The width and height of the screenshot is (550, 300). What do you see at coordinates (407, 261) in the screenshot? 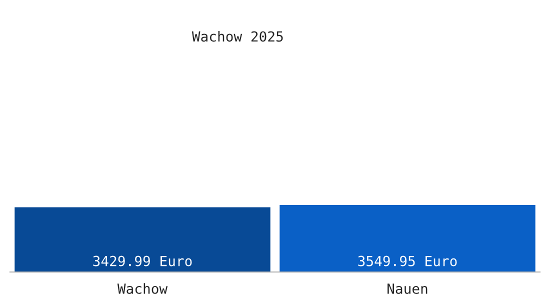
I see `data-label: 3549.95 Euro` at bounding box center [407, 261].